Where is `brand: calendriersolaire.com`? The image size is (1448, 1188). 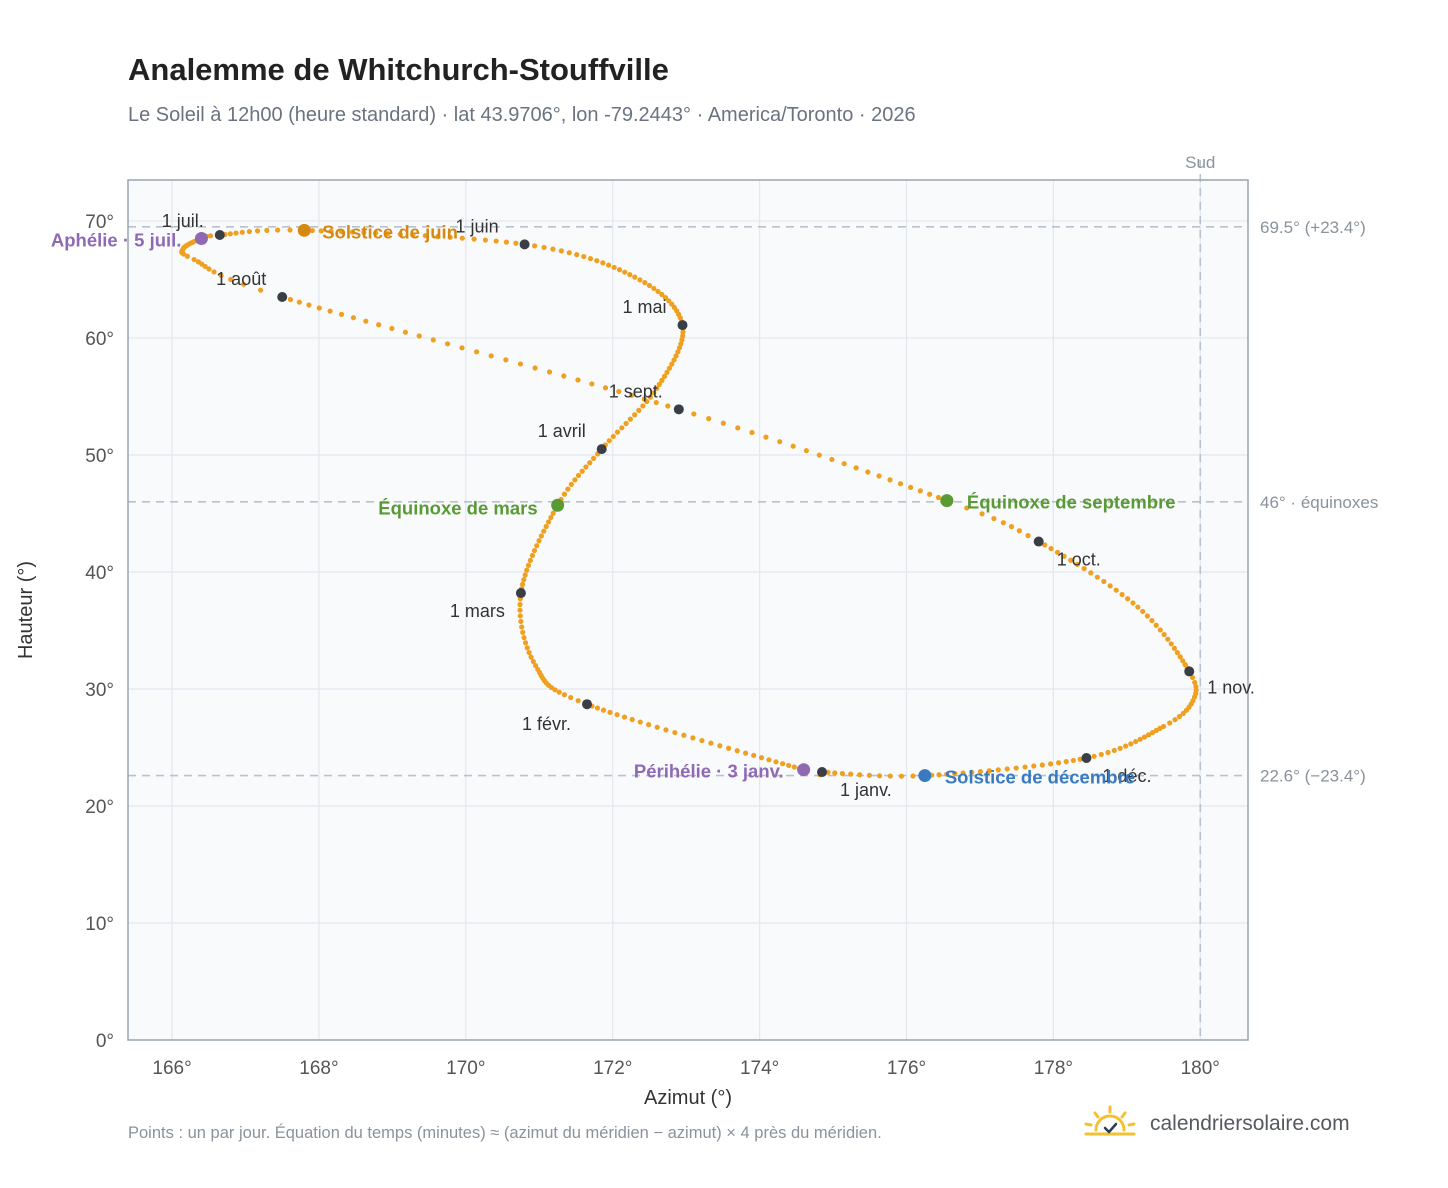
brand: calendriersolaire.com is located at coordinates (1216, 1124).